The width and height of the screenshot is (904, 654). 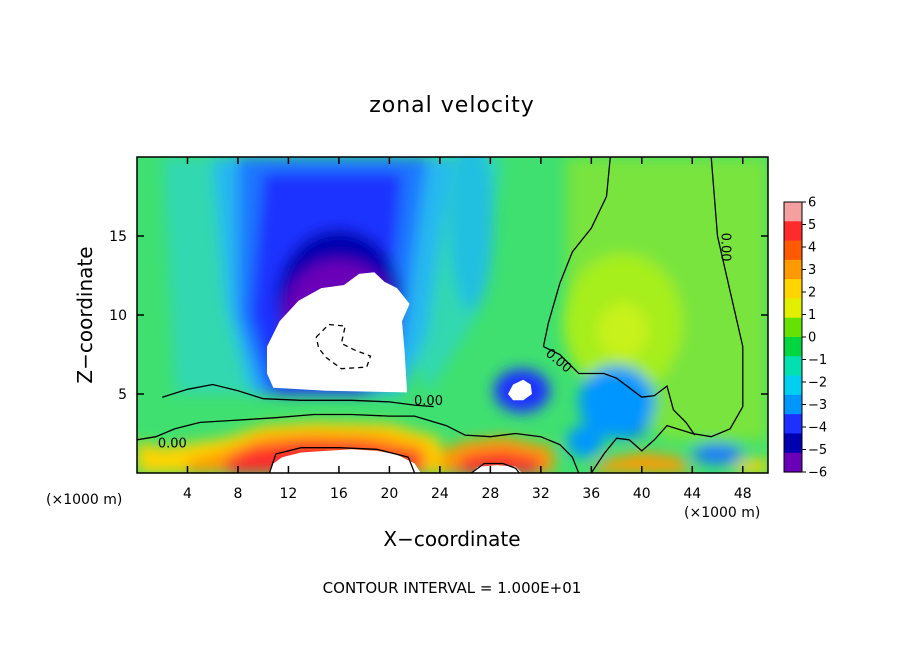 What do you see at coordinates (817, 473) in the screenshot?
I see `colorbar-tick-label: −6` at bounding box center [817, 473].